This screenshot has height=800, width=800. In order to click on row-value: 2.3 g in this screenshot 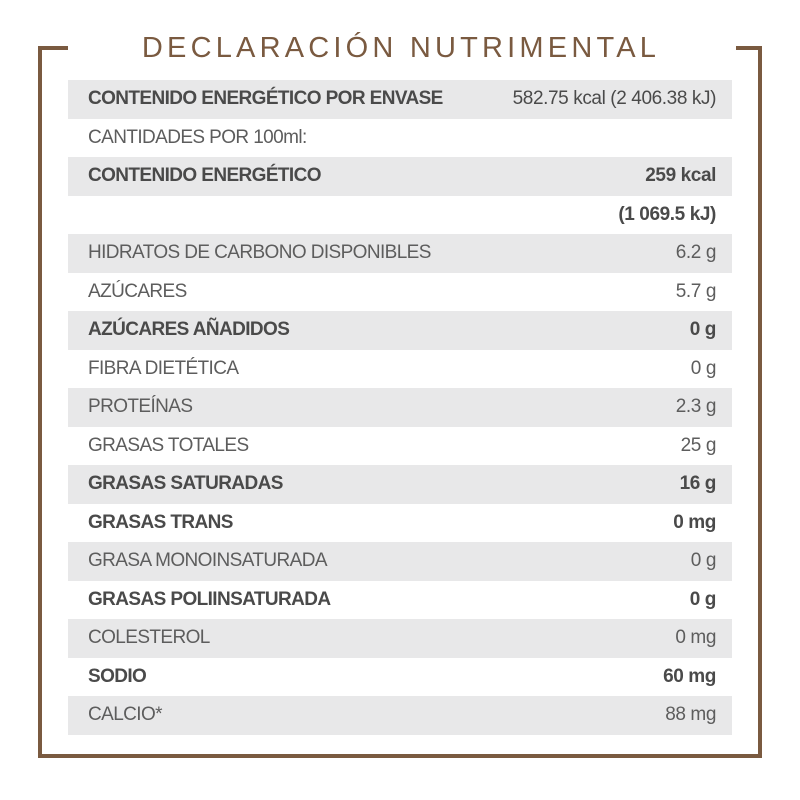, I will do `click(696, 407)`.